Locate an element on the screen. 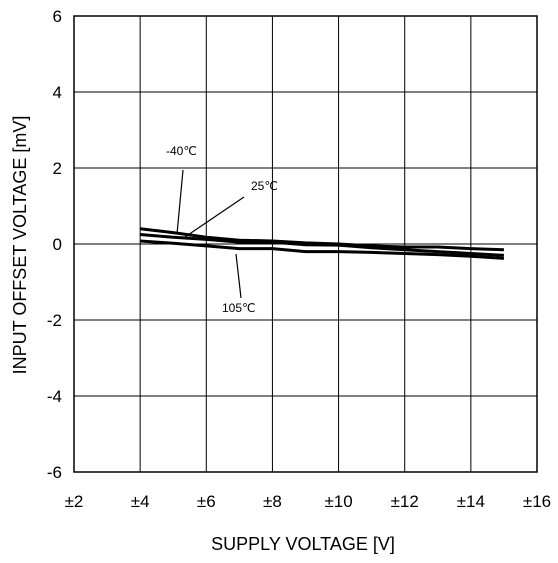  x-axis-title: SUPPLY VOLTAGE [V] is located at coordinates (303, 544).